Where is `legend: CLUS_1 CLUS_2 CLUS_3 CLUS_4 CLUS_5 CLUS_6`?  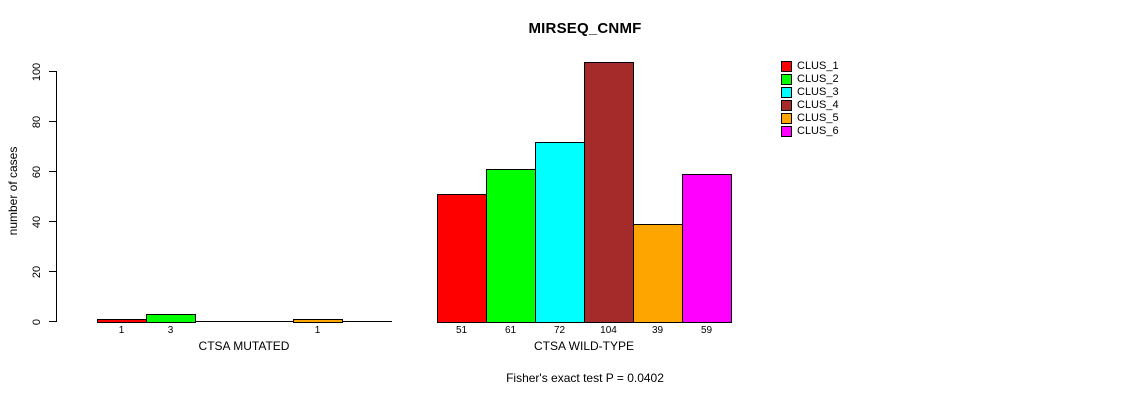
legend: CLUS_1 CLUS_2 CLUS_3 CLUS_4 CLUS_5 CLUS_6 is located at coordinates (810, 99).